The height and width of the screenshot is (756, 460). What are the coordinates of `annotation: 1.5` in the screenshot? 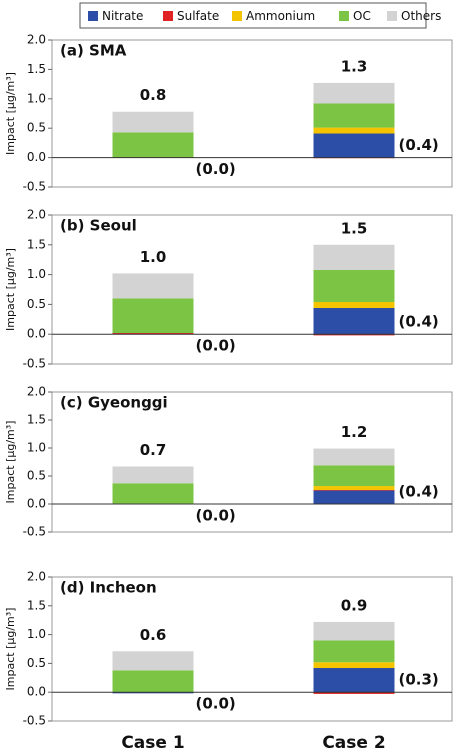 It's located at (354, 228).